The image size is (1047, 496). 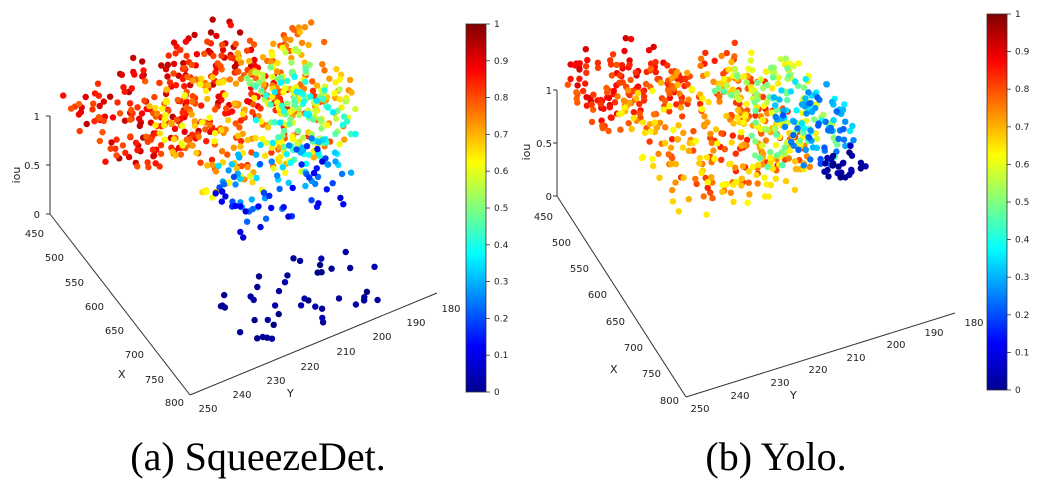 I want to click on colorbar-tick-label: 0.7, so click(x=501, y=135).